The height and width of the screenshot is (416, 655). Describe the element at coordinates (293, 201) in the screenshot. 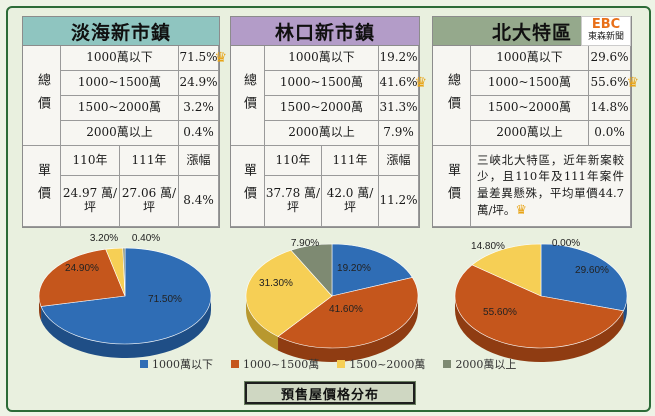

I see `unit-price-value: 37.78 萬/坪` at that location.